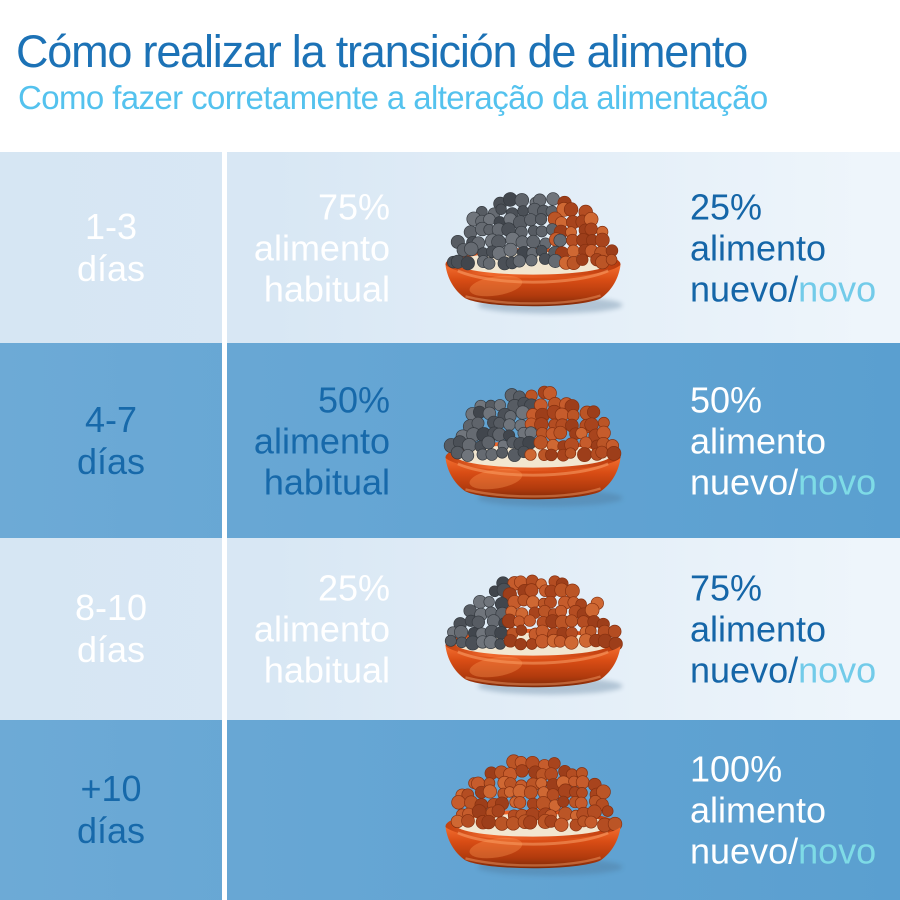 This screenshot has height=900, width=900. I want to click on habitual-food-label: 50% alimento habitual, so click(308, 440).